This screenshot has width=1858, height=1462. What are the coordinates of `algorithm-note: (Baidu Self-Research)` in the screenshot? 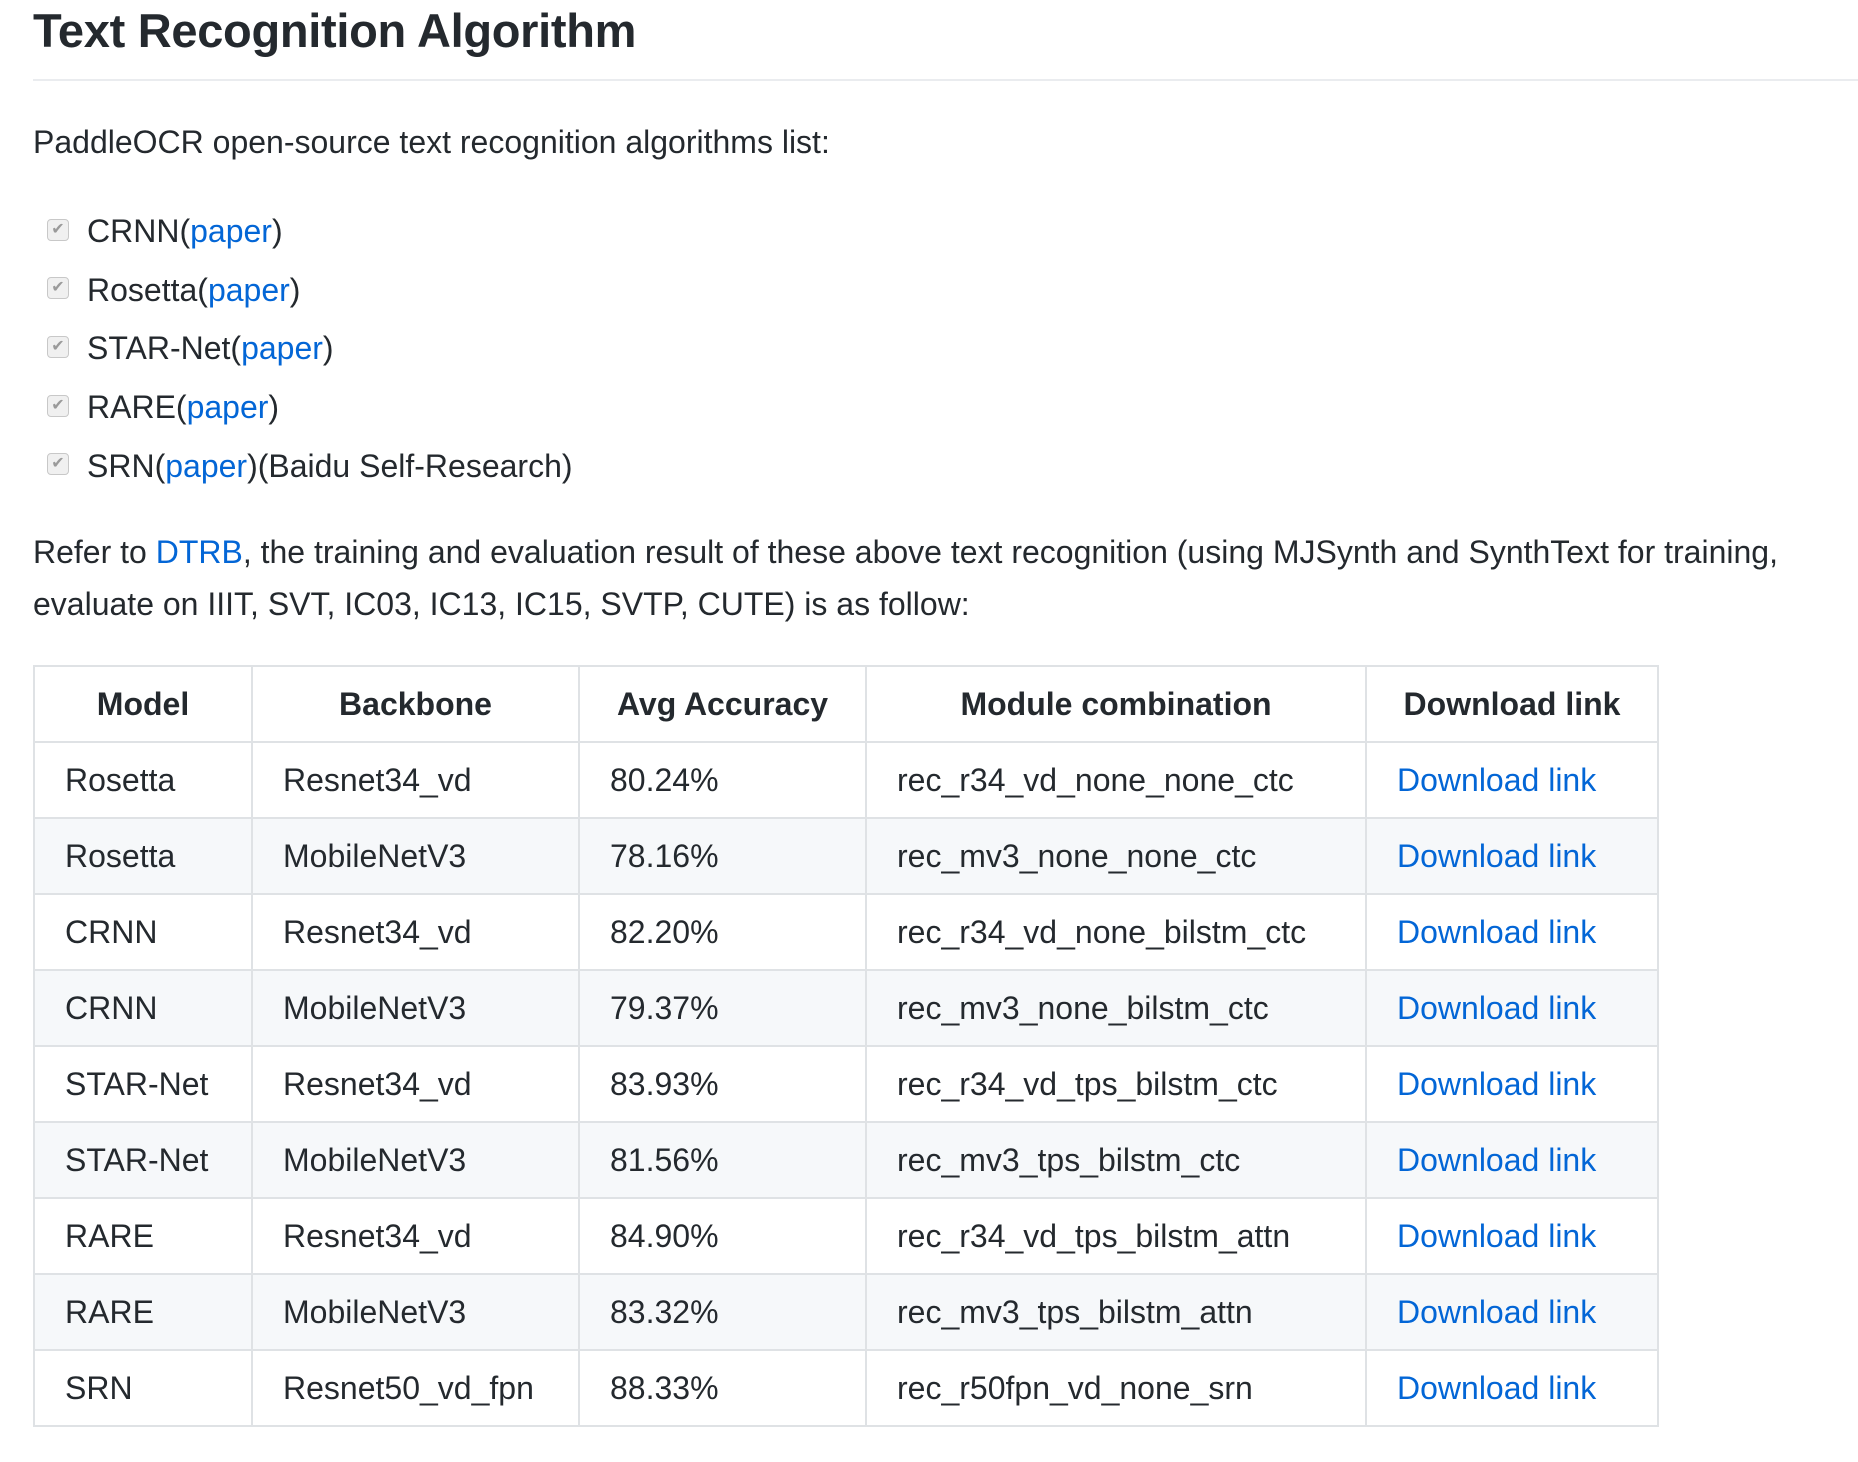 It's located at (415, 465).